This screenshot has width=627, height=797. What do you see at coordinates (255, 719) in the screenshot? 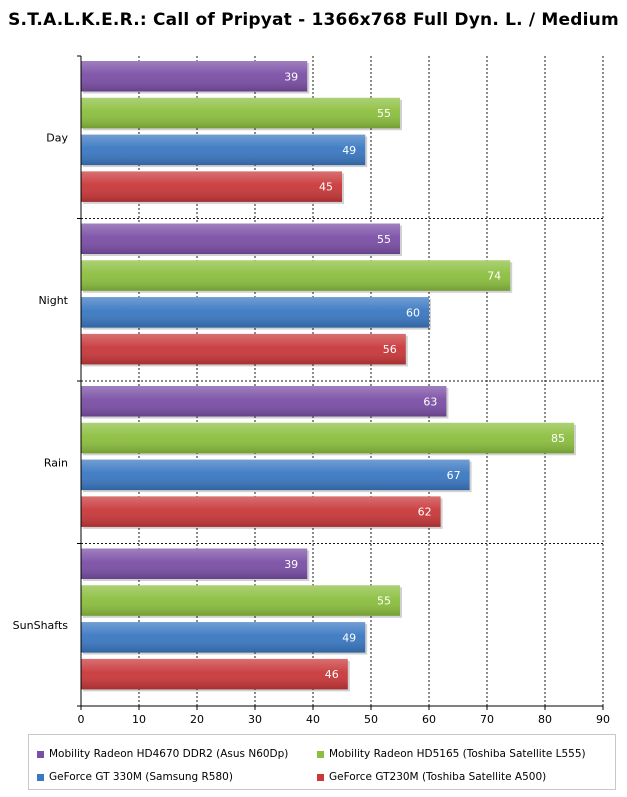
I see `x-tick-label: 30` at bounding box center [255, 719].